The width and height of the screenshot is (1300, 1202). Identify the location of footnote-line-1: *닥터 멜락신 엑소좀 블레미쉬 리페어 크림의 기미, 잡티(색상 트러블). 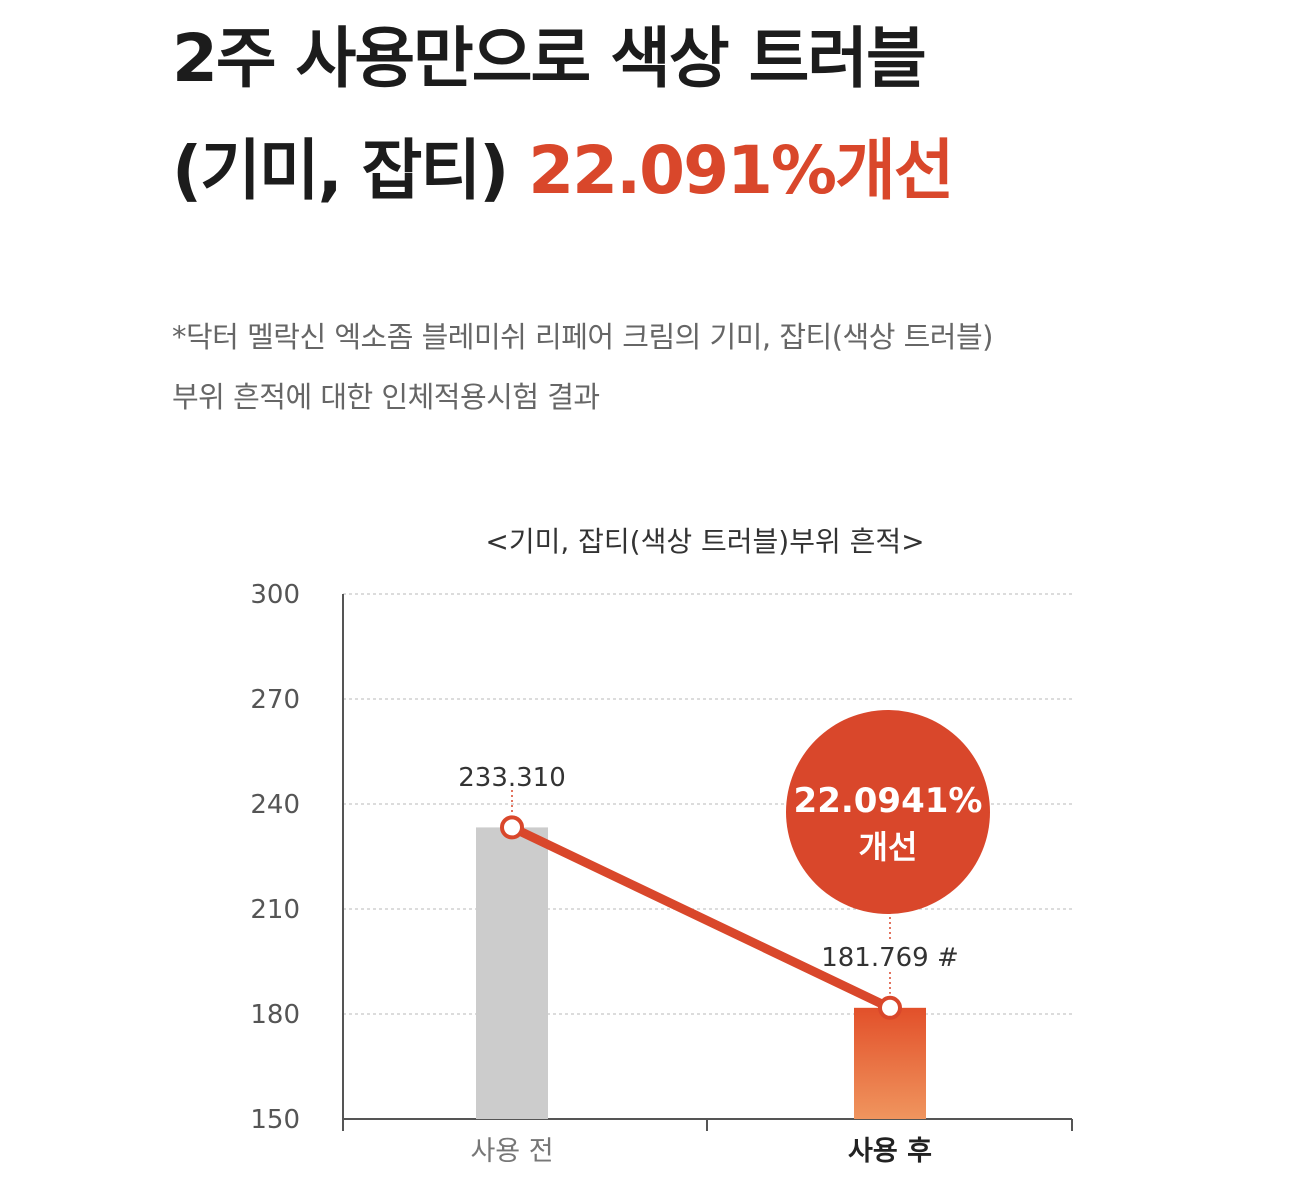
(582, 337).